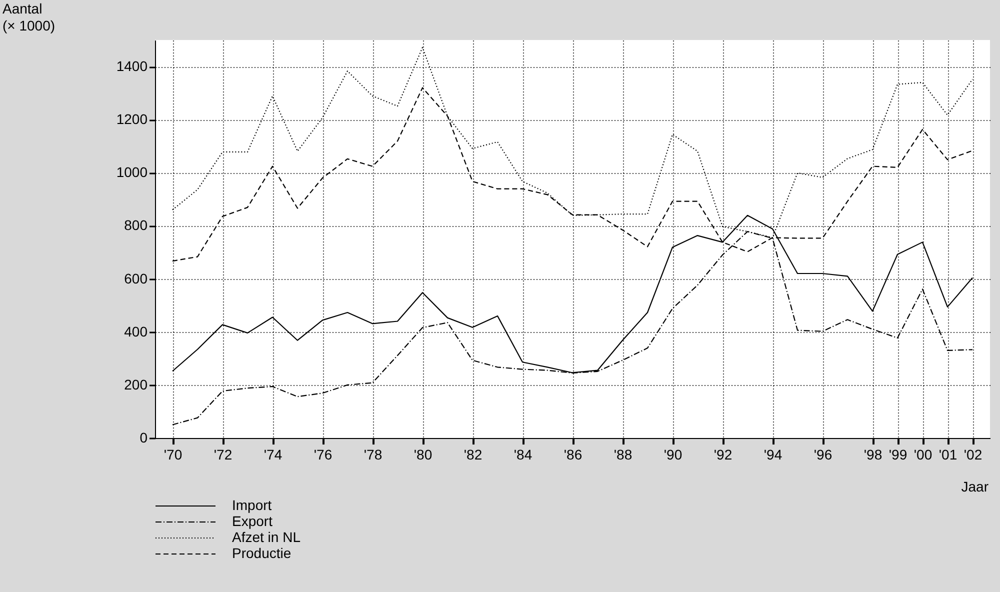  What do you see at coordinates (262, 553) in the screenshot?
I see `legend-label: Productie` at bounding box center [262, 553].